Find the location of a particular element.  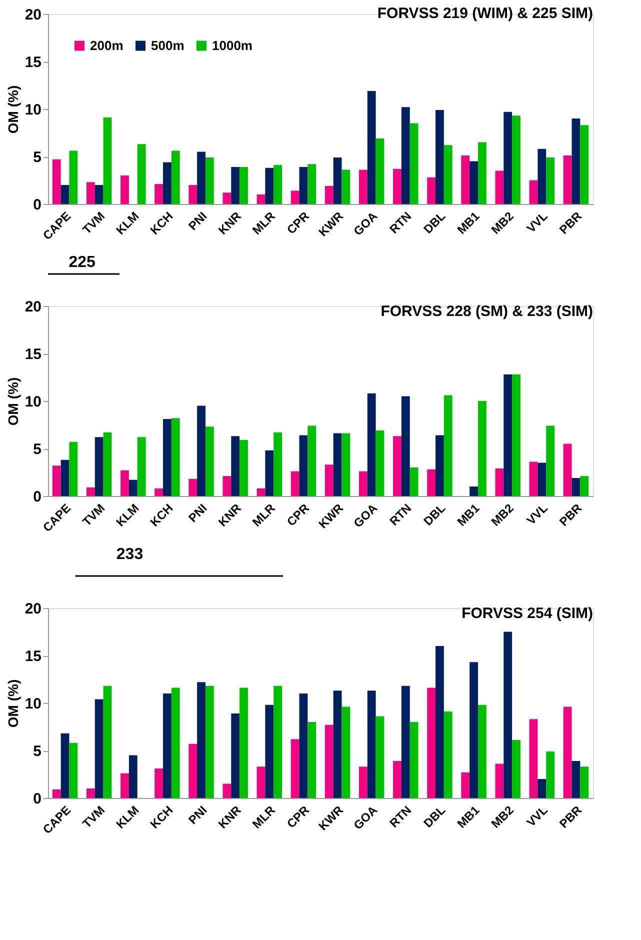

legend-label: 1000m is located at coordinates (232, 45).